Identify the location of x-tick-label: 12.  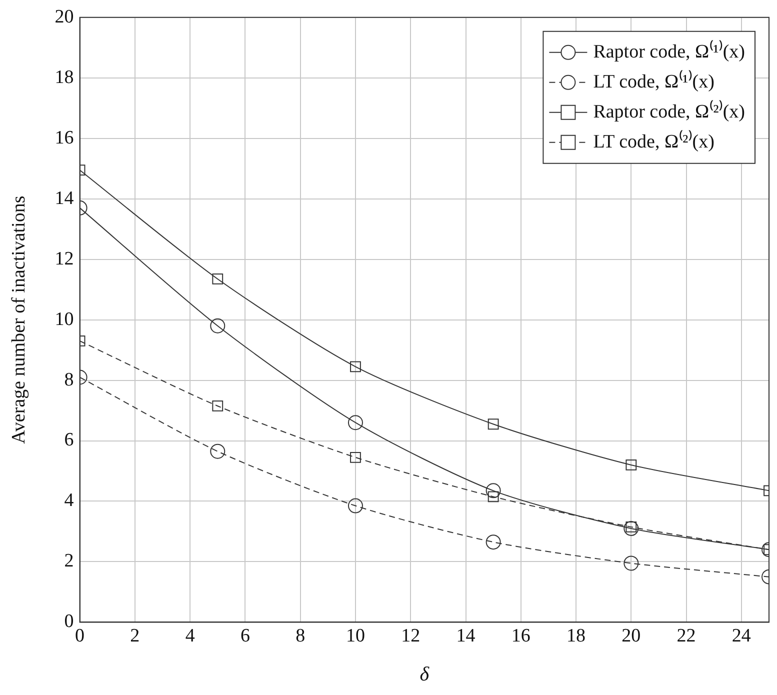
(410, 636).